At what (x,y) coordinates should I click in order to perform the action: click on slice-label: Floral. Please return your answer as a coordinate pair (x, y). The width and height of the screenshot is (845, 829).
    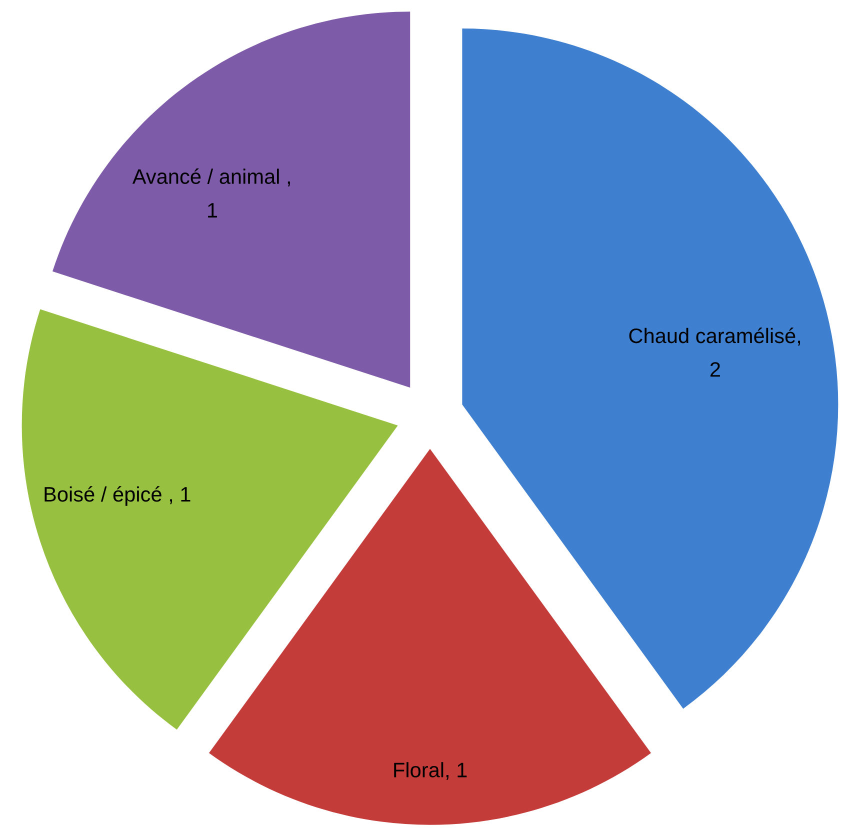
    Looking at the image, I should click on (419, 770).